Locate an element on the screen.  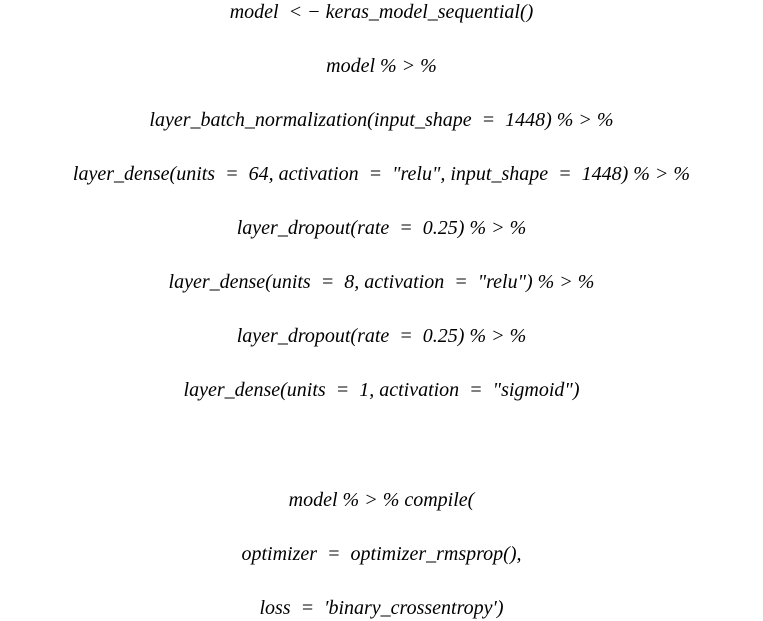
code-line-model-assign: model < − keras_model_sequential() is located at coordinates (381, 12).